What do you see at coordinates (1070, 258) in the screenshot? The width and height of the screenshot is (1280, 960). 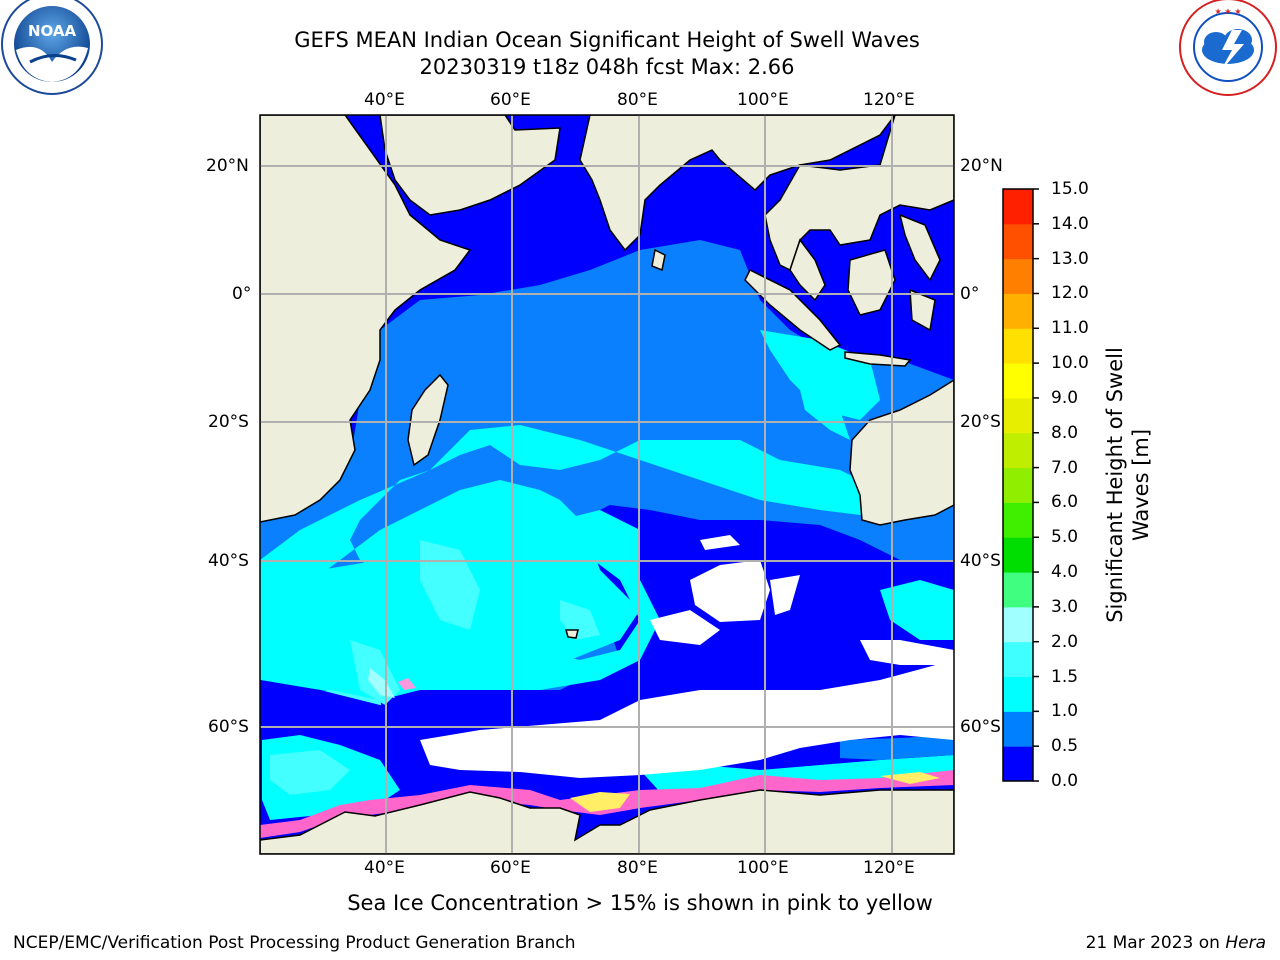 I see `colorbar-tick-label: 13.0` at bounding box center [1070, 258].